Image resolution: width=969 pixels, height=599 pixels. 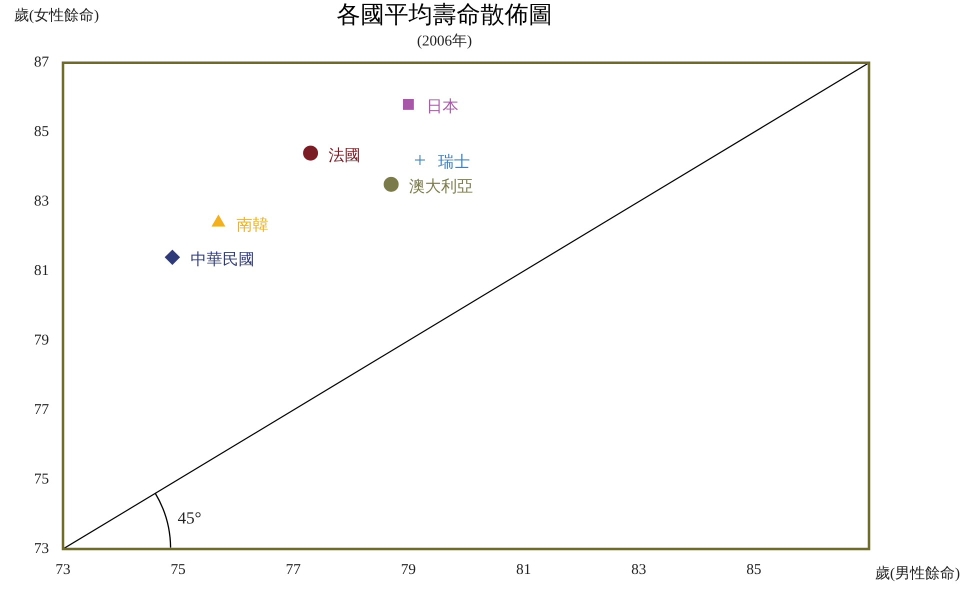 What do you see at coordinates (524, 570) in the screenshot?
I see `x-tick-label: 81` at bounding box center [524, 570].